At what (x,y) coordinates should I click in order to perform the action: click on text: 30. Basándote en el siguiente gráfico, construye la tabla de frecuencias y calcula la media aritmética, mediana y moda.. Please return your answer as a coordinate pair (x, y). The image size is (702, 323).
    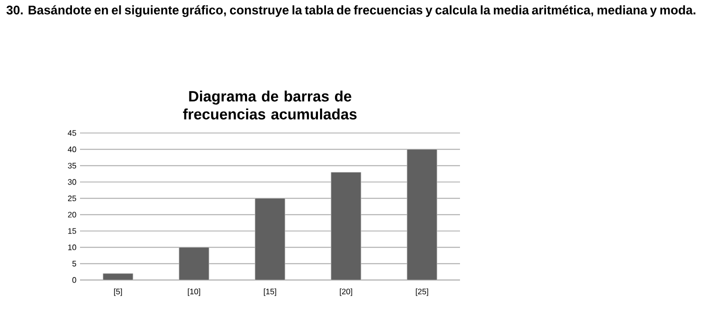
    Looking at the image, I should click on (351, 11).